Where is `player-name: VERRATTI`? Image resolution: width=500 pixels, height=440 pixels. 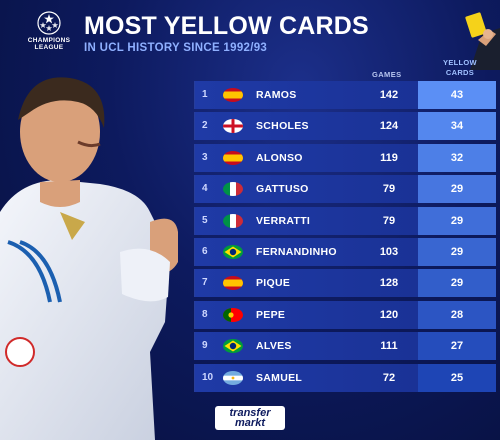 player-name: VERRATTI is located at coordinates (283, 220).